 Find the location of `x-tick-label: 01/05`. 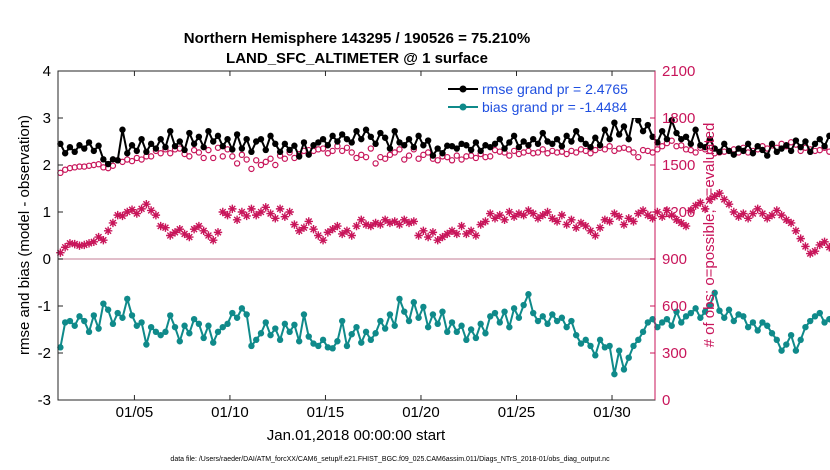

x-tick-label: 01/05 is located at coordinates (135, 412).